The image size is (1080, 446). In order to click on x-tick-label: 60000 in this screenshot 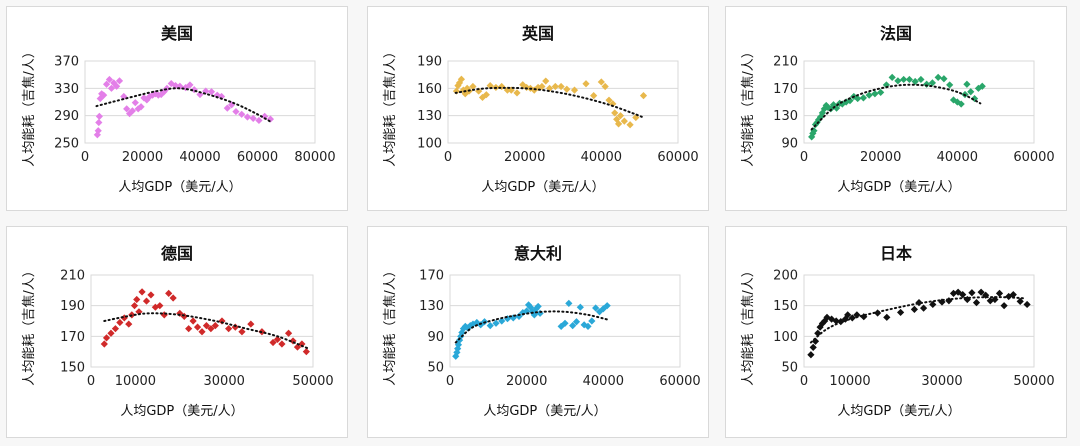, I will do `click(677, 157)`.